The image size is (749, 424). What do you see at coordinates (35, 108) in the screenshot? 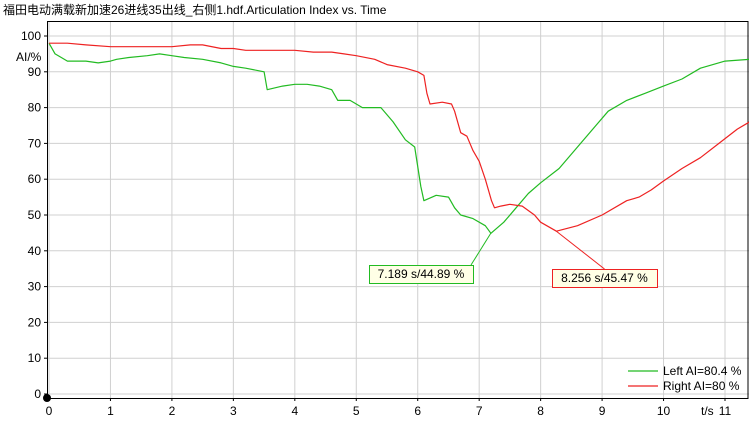
I see `y-tick-label: 80` at bounding box center [35, 108].